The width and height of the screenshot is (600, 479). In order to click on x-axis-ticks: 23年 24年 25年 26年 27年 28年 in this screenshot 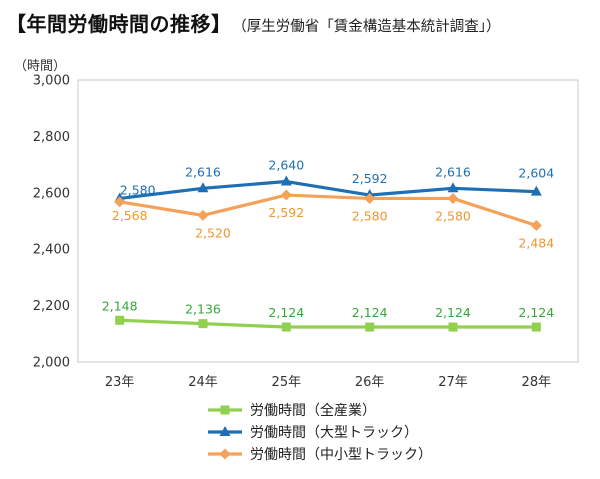, I will do `click(328, 382)`.